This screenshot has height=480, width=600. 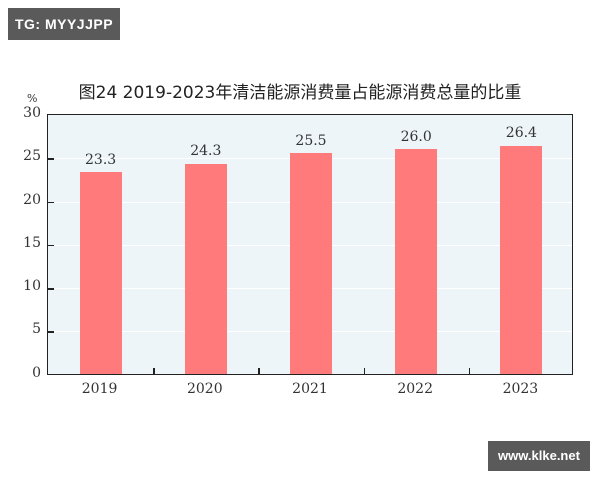 What do you see at coordinates (36, 372) in the screenshot?
I see `y-tick-label: 0` at bounding box center [36, 372].